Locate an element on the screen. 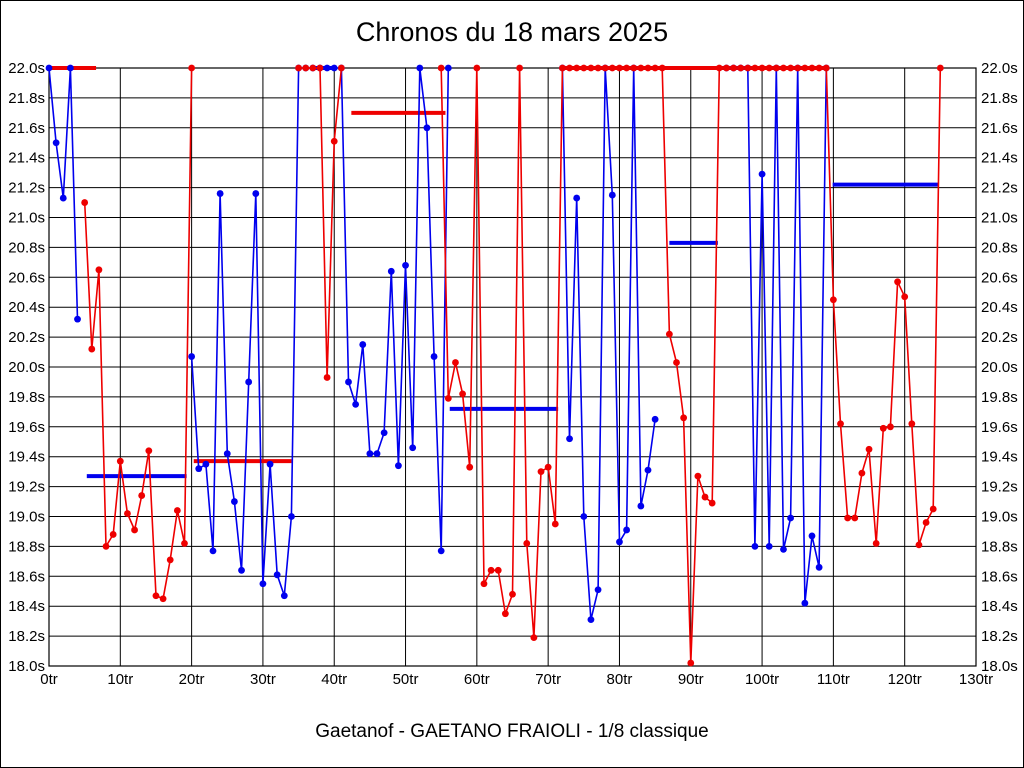 The height and width of the screenshot is (768, 1024). y-axis-label-right: 21.4s is located at coordinates (999, 158).